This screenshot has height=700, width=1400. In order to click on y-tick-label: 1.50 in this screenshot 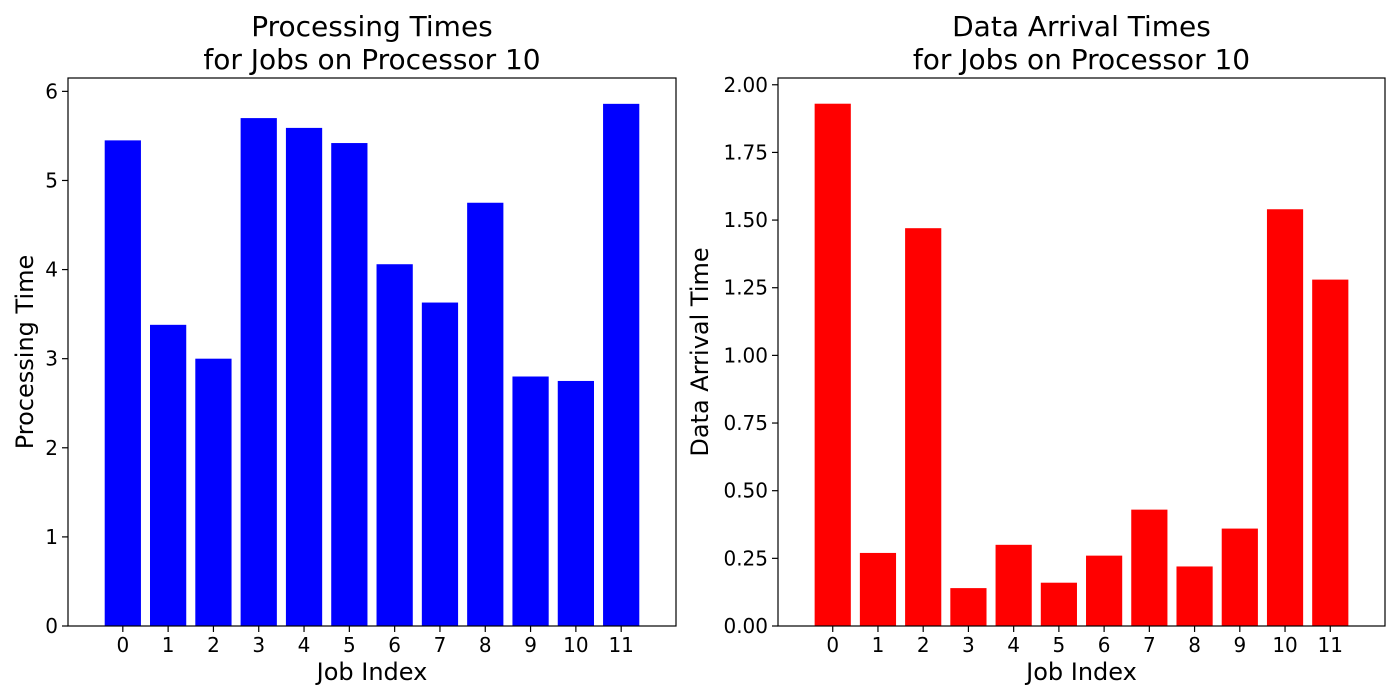, I will do `click(745, 220)`.